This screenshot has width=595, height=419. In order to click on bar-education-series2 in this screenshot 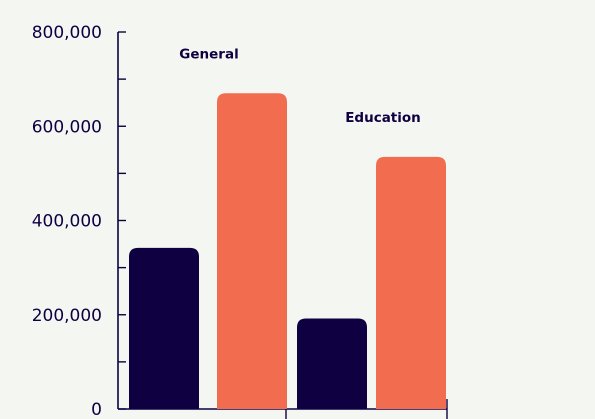, I will do `click(411, 282)`.